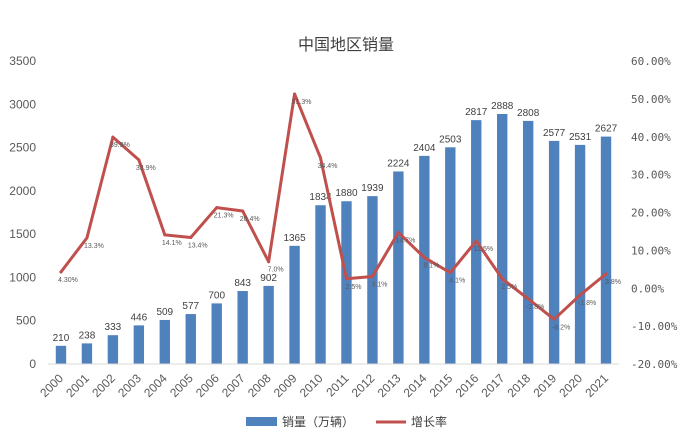  Describe the element at coordinates (268, 278) in the screenshot. I see `bar-value-label: 902` at that location.